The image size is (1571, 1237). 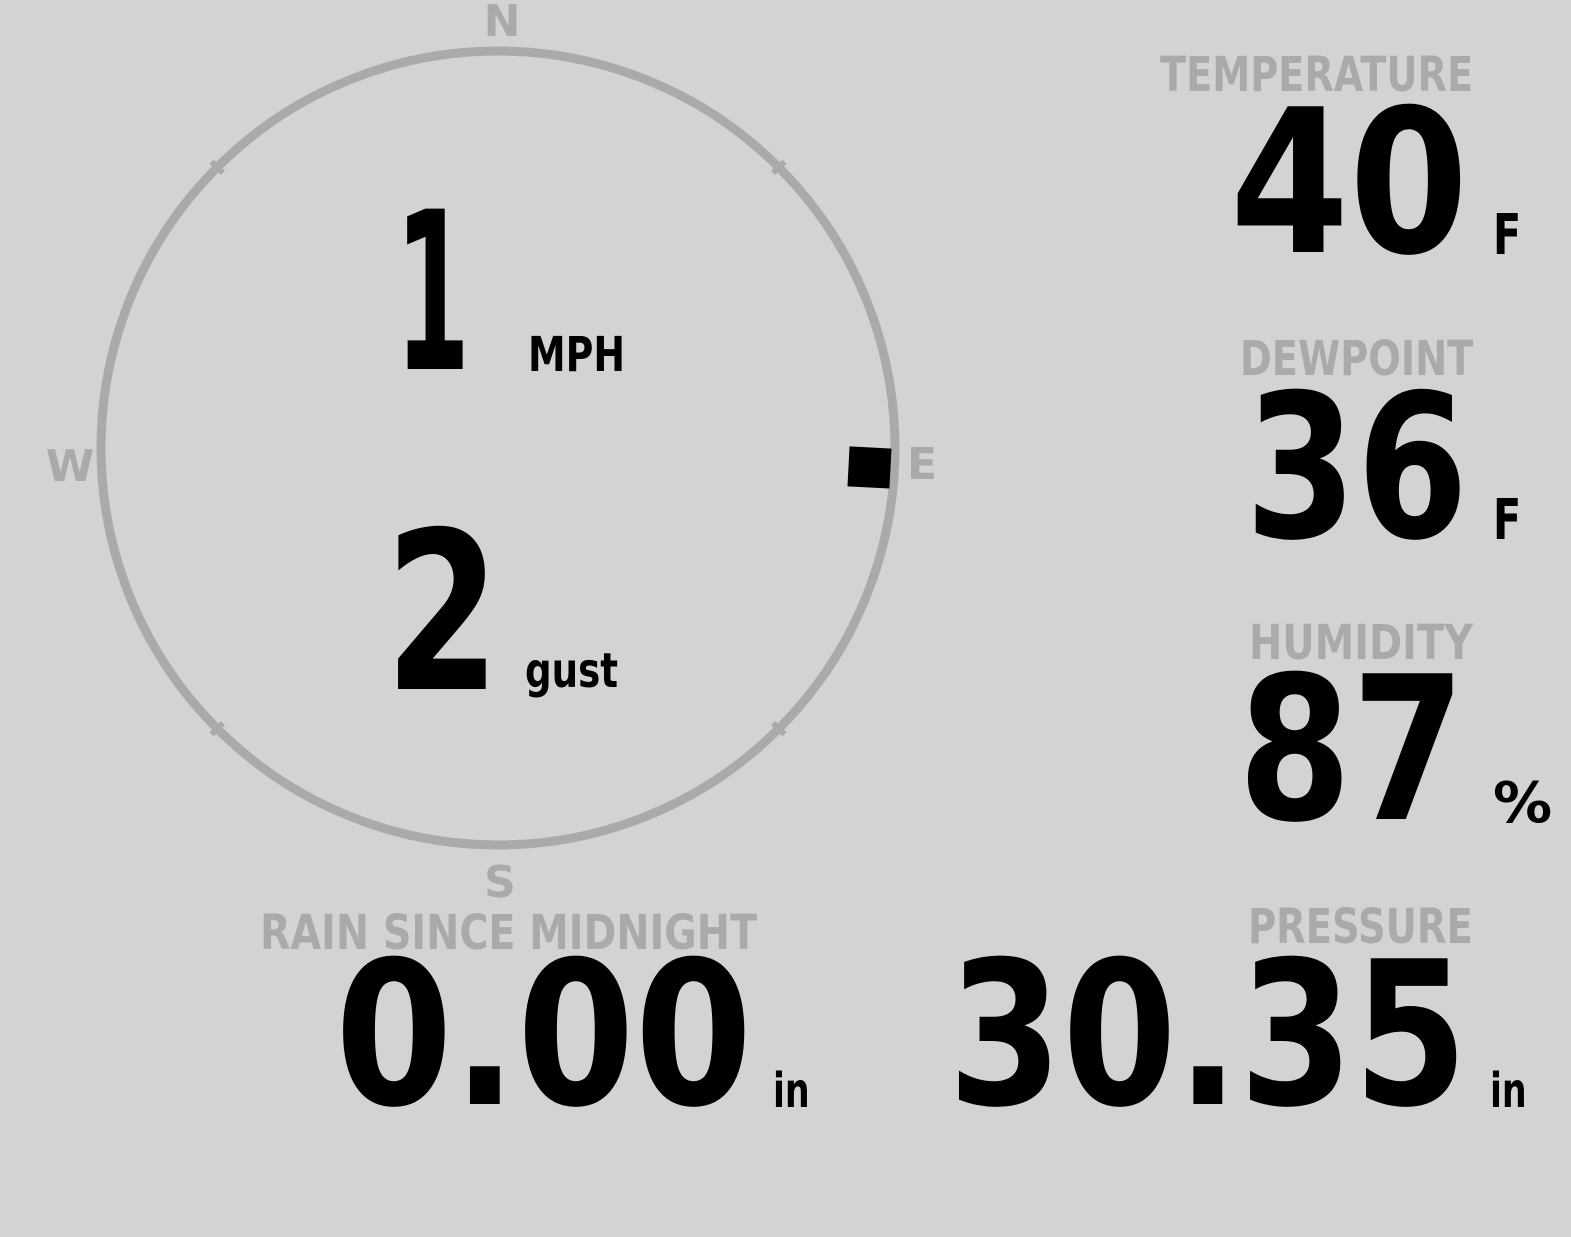 What do you see at coordinates (1317, 75) in the screenshot?
I see `temperature-label: TEMPERATURE` at bounding box center [1317, 75].